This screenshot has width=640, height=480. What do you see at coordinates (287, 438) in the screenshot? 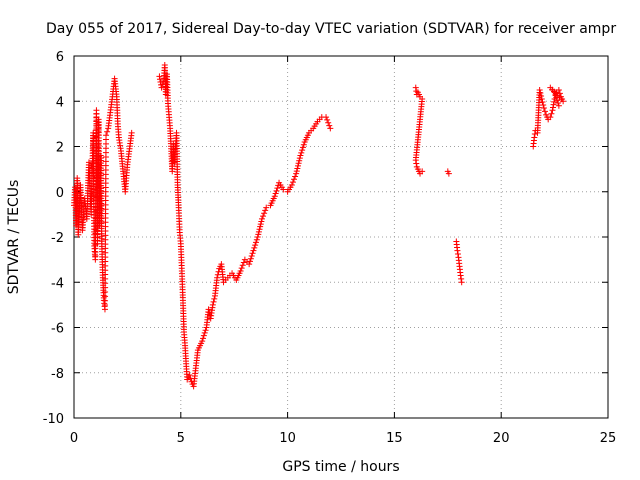
I see `x-tick-label: 10` at bounding box center [287, 438].